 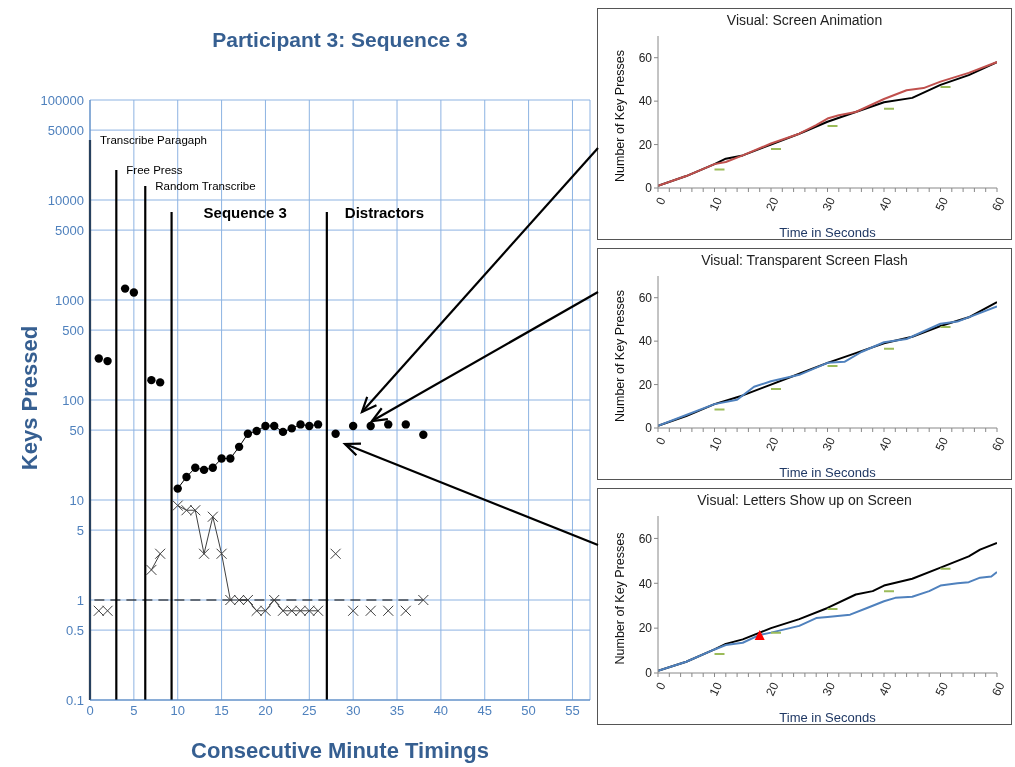 What do you see at coordinates (245, 212) in the screenshot?
I see `ref-line-label: Sequence 3` at bounding box center [245, 212].